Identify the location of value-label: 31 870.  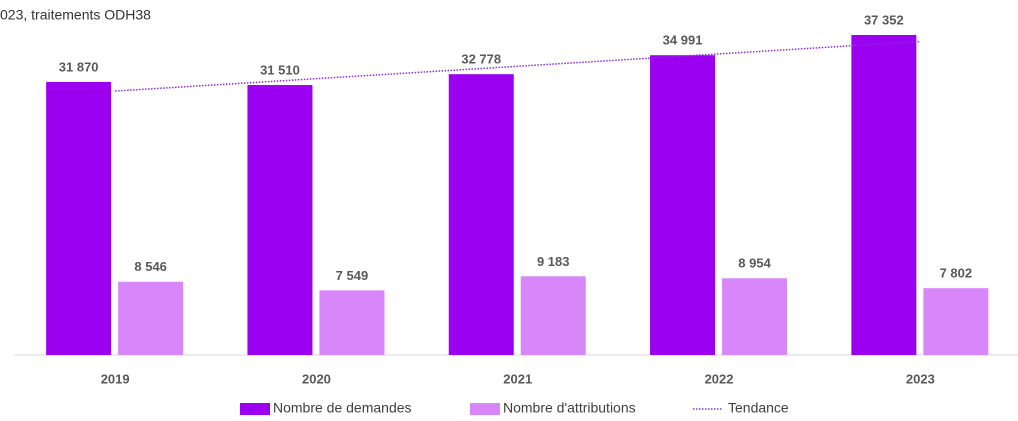
(79, 66).